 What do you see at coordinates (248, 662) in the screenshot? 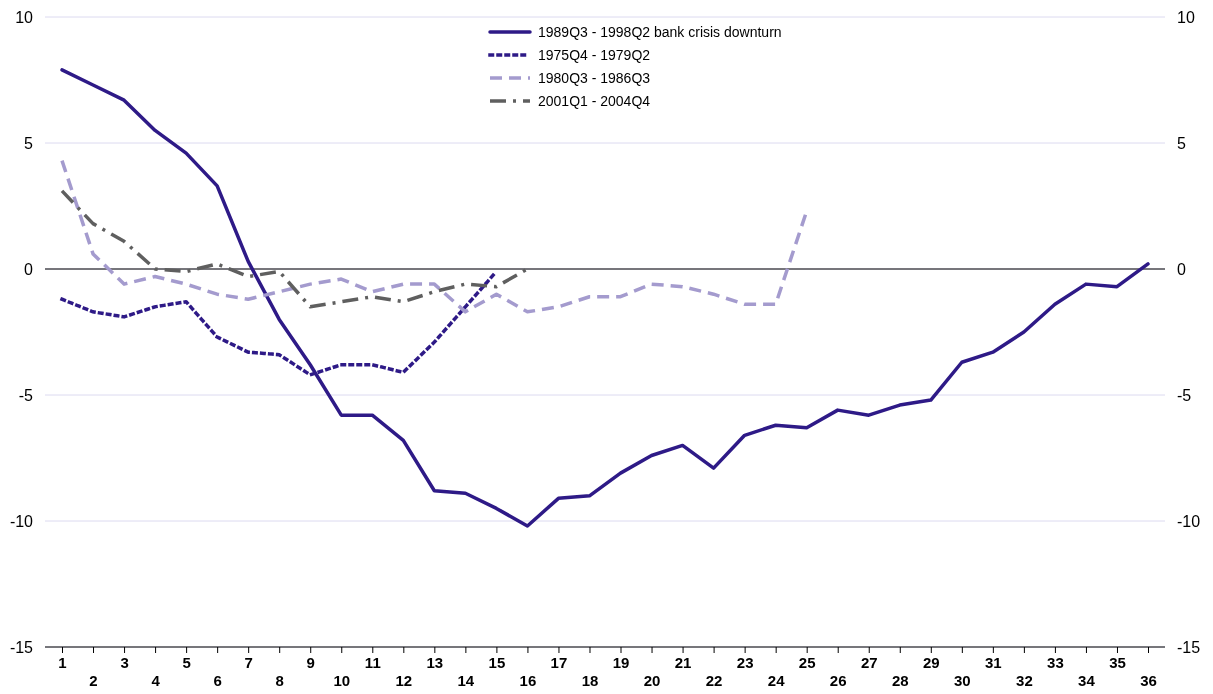
I see `x-tick-label: 7` at bounding box center [248, 662].